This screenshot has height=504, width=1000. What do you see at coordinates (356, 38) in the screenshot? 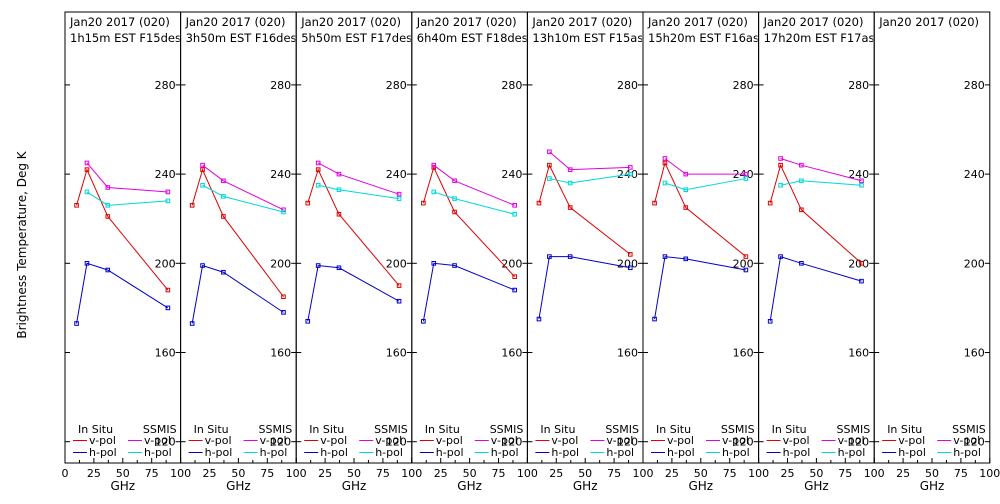
I see `panel-title-line2: 5h50m EST F17des` at bounding box center [356, 38].